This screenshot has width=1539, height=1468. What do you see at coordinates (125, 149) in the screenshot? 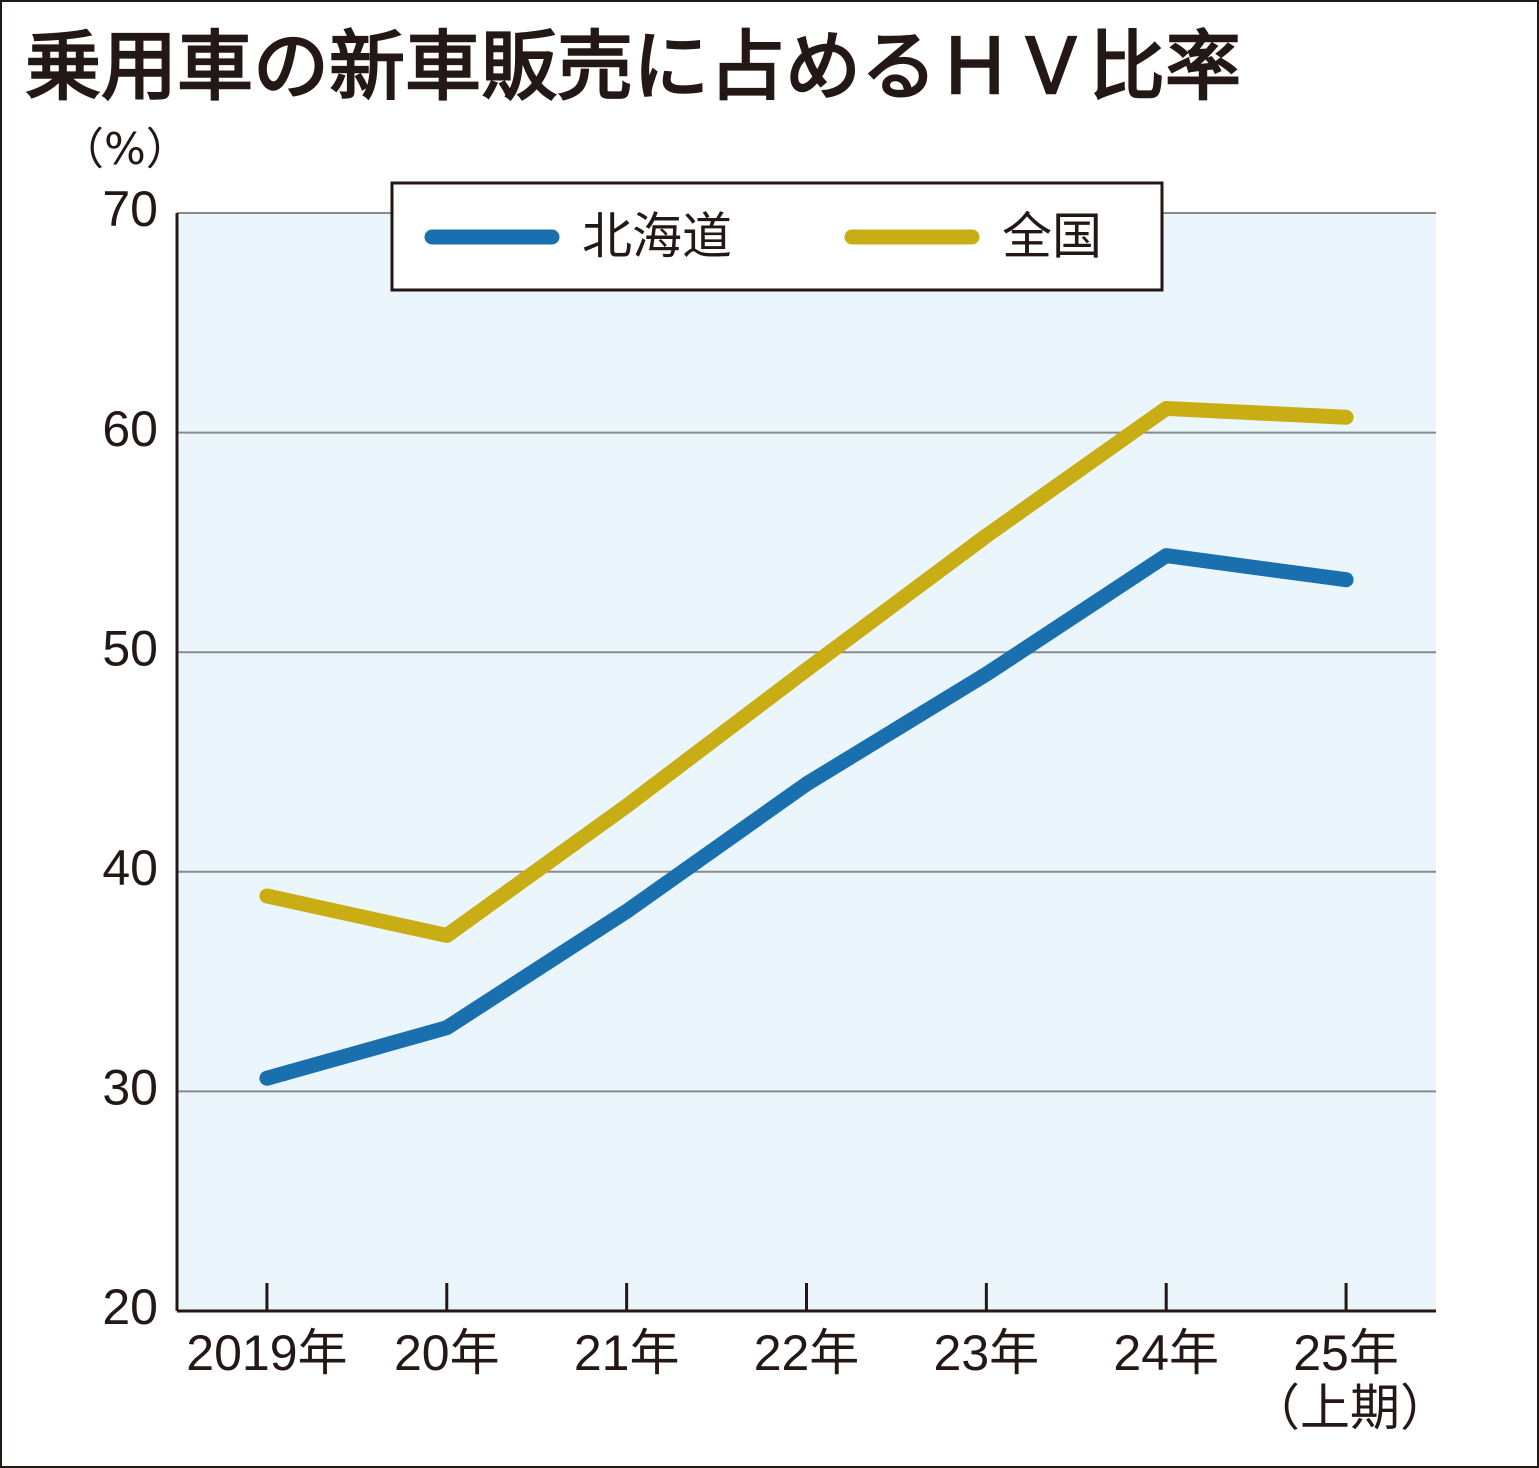
I see `y-unit: （%）` at bounding box center [125, 149].